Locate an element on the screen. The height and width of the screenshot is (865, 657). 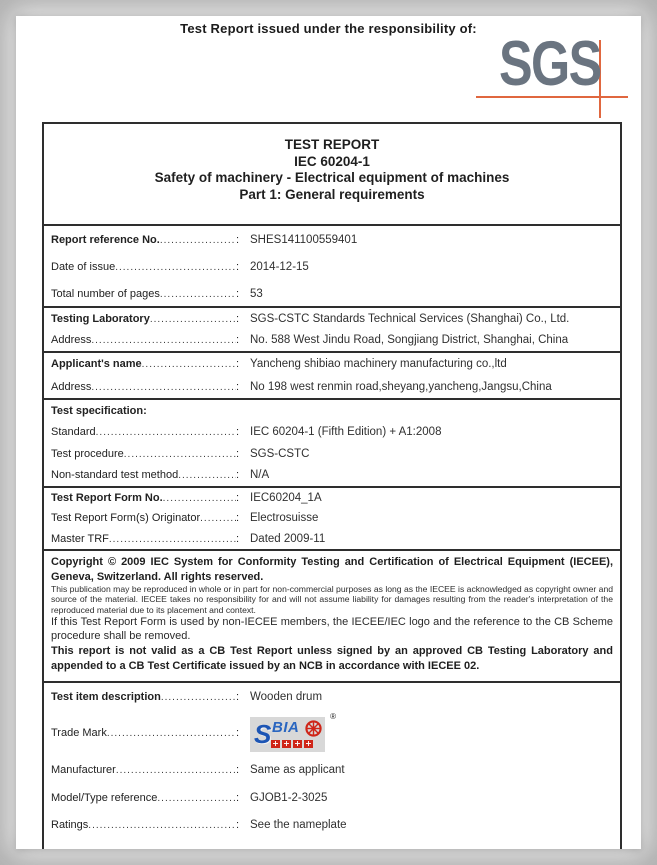
field-label: Model/Type reference is located at coordinates (104, 797).